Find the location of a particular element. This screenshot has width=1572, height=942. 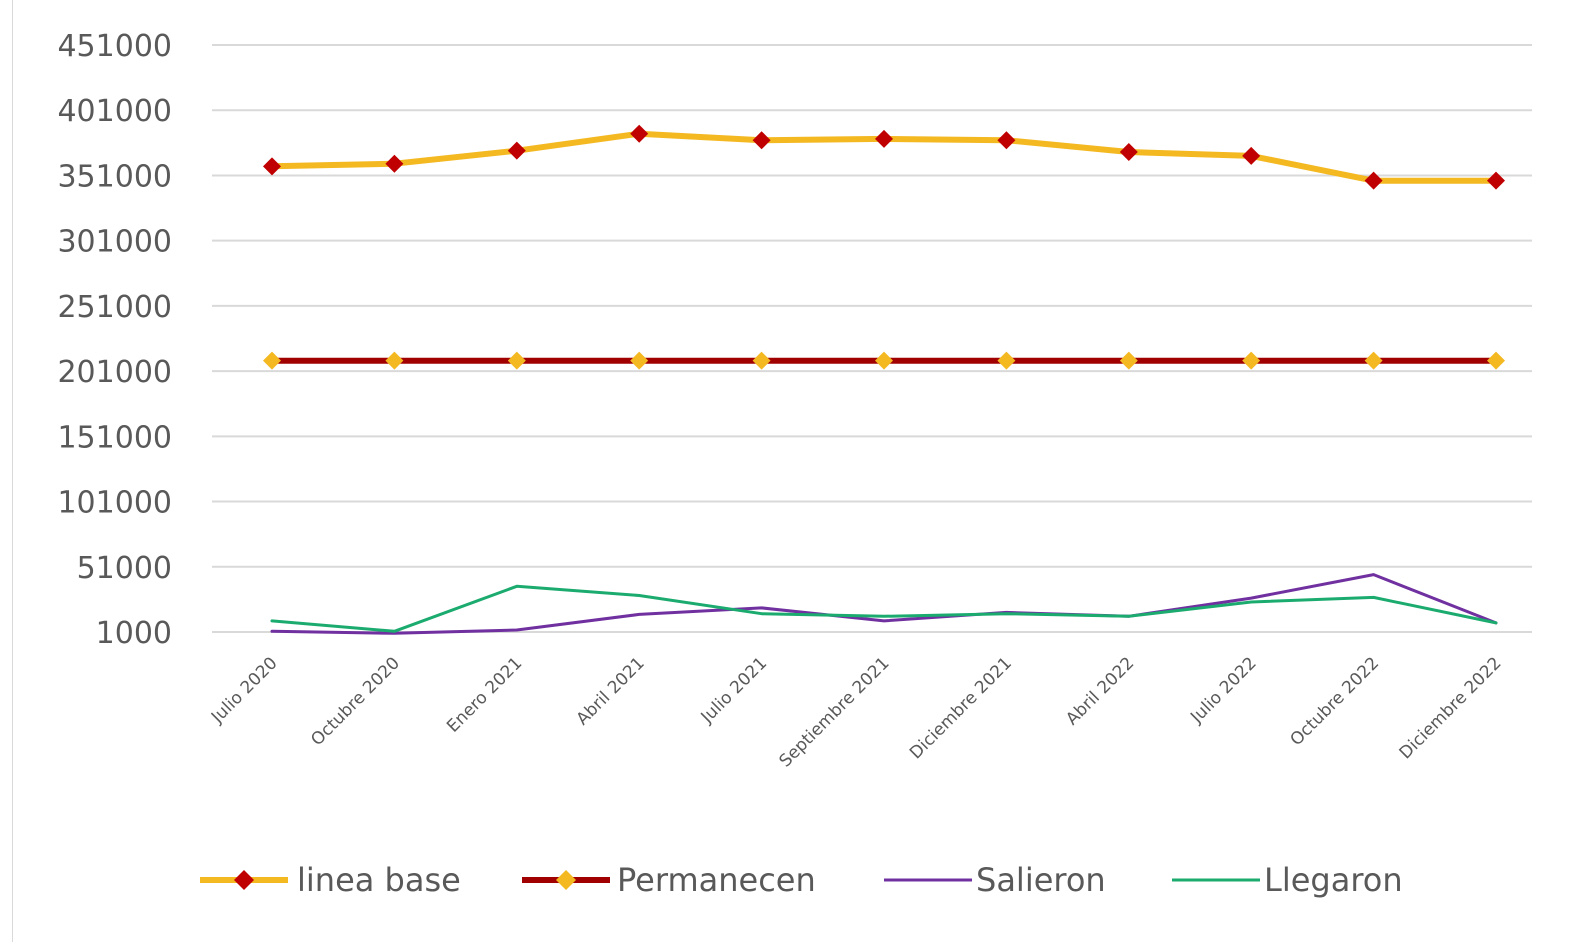

y-tick-label: 451000 is located at coordinates (114, 46).